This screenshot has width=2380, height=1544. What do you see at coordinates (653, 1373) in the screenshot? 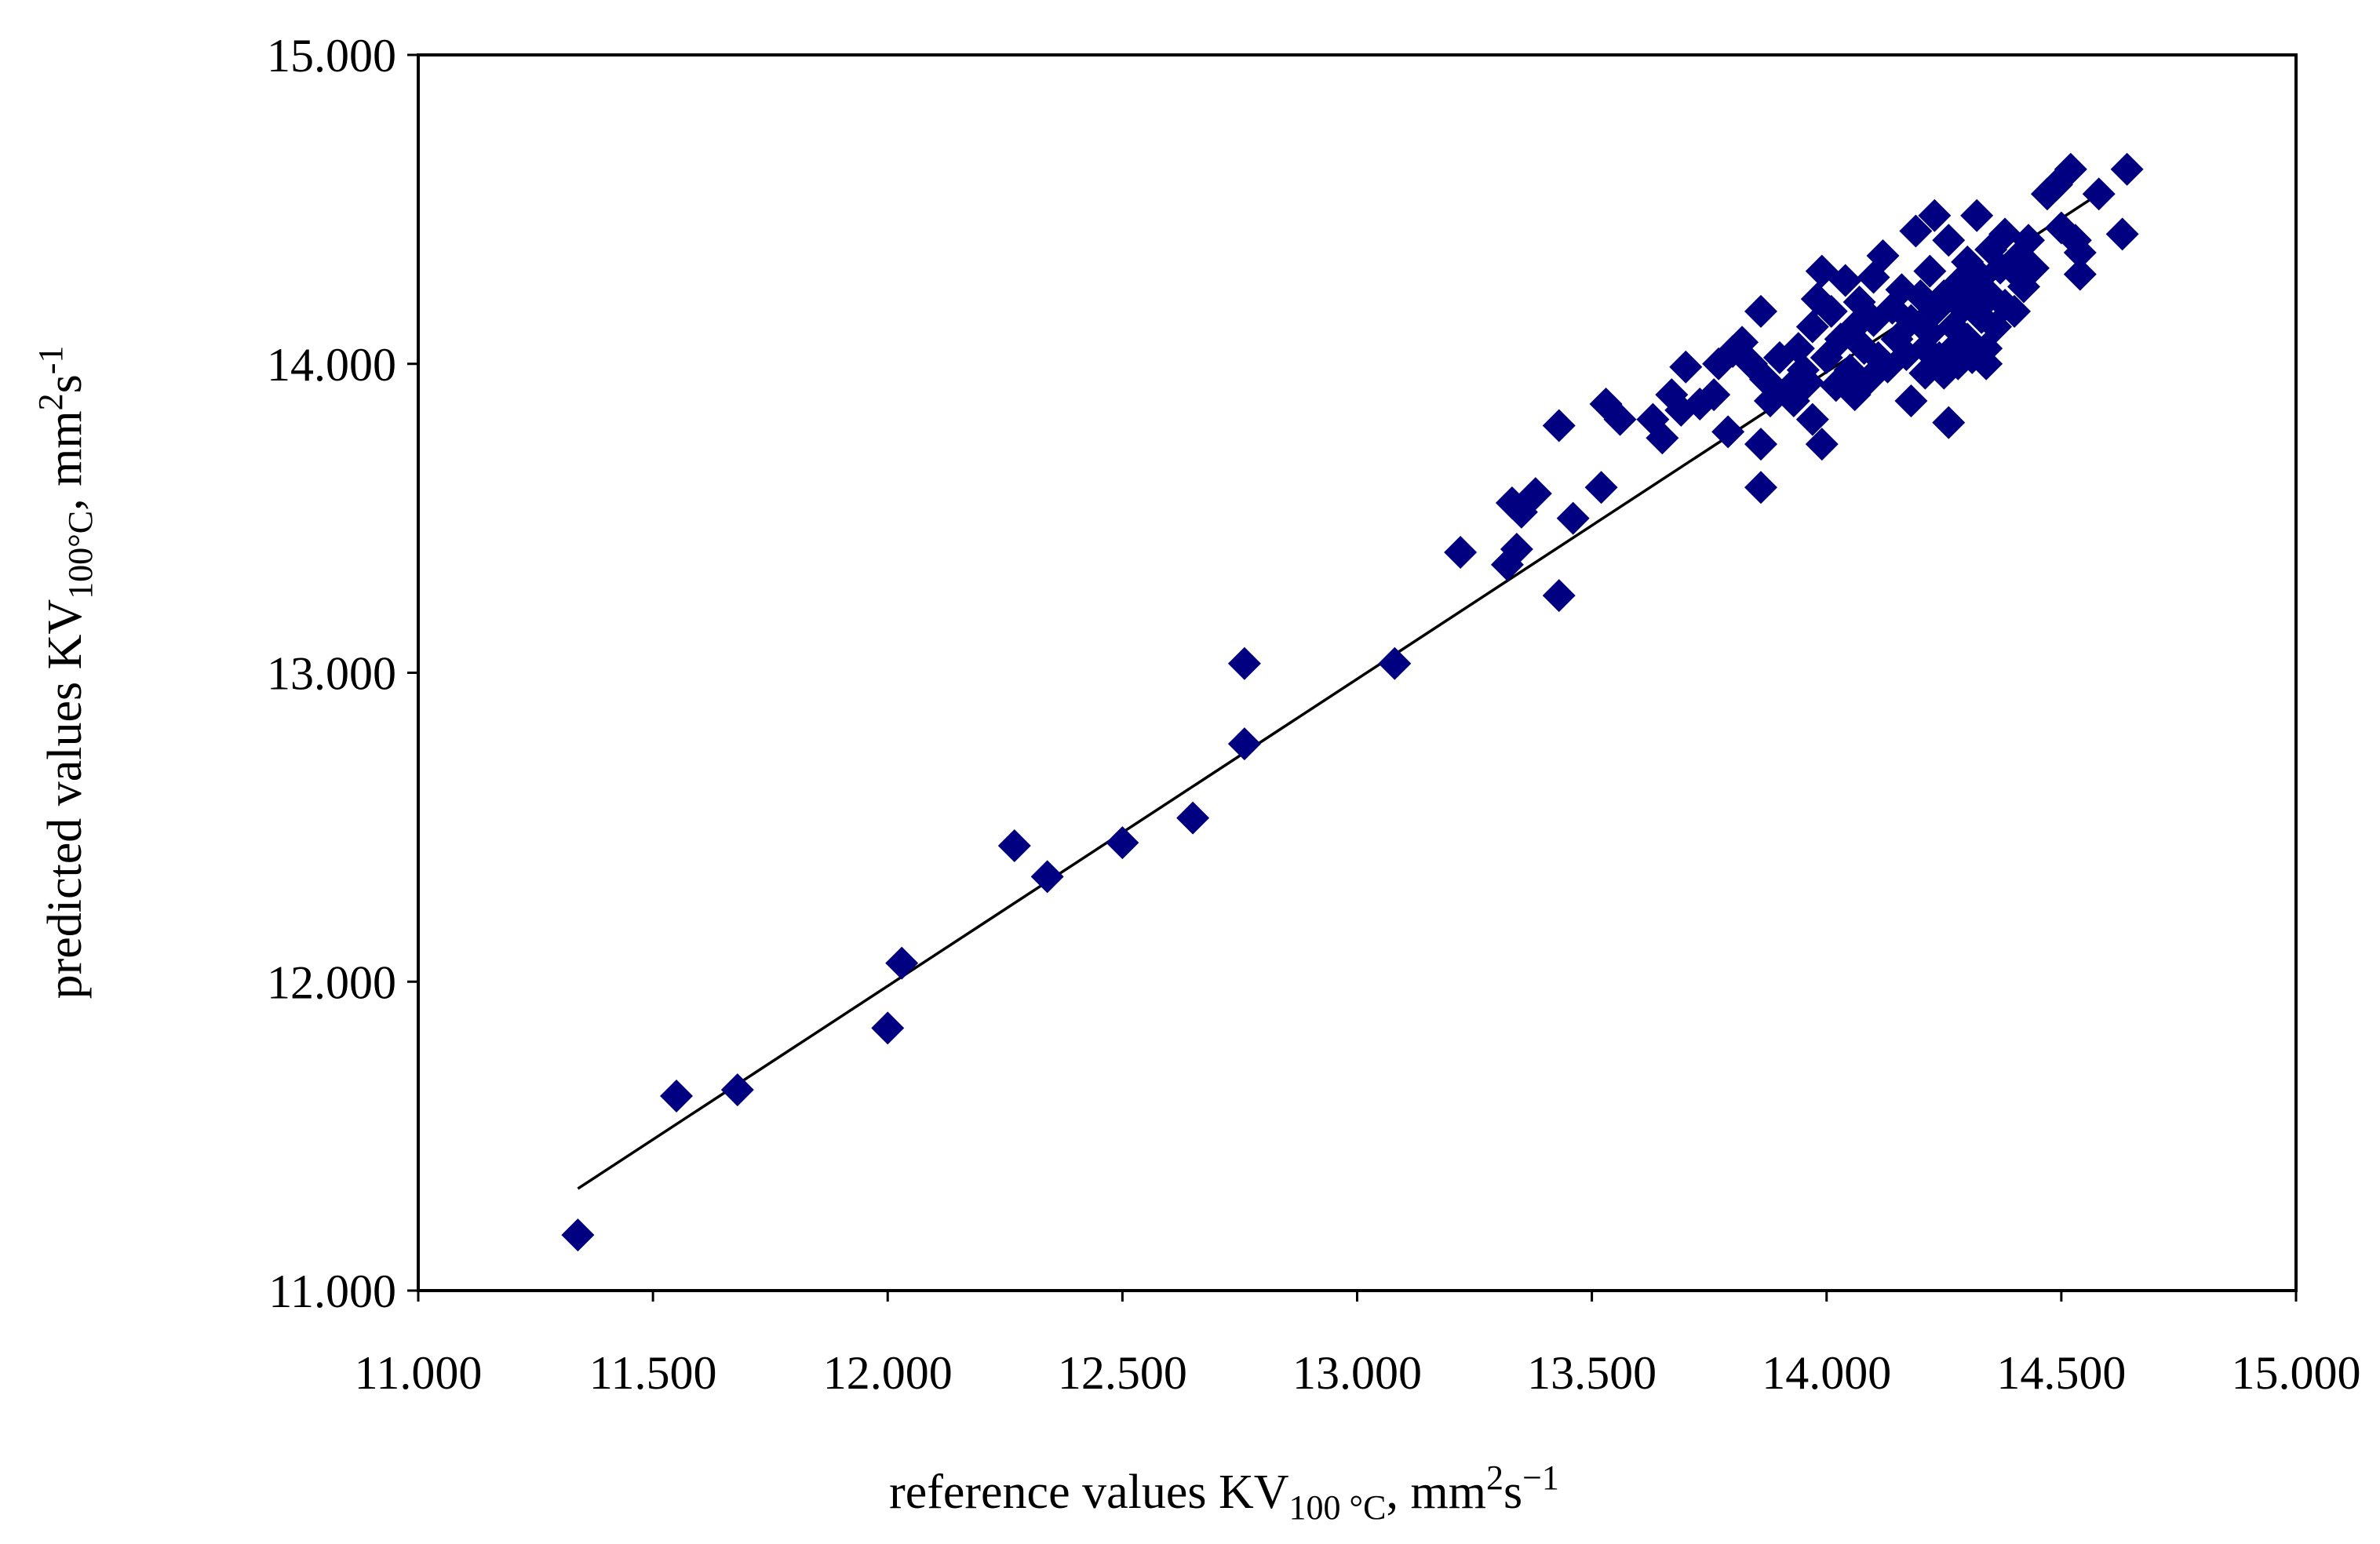
I see `x-tick-label: 11.500` at bounding box center [653, 1373].